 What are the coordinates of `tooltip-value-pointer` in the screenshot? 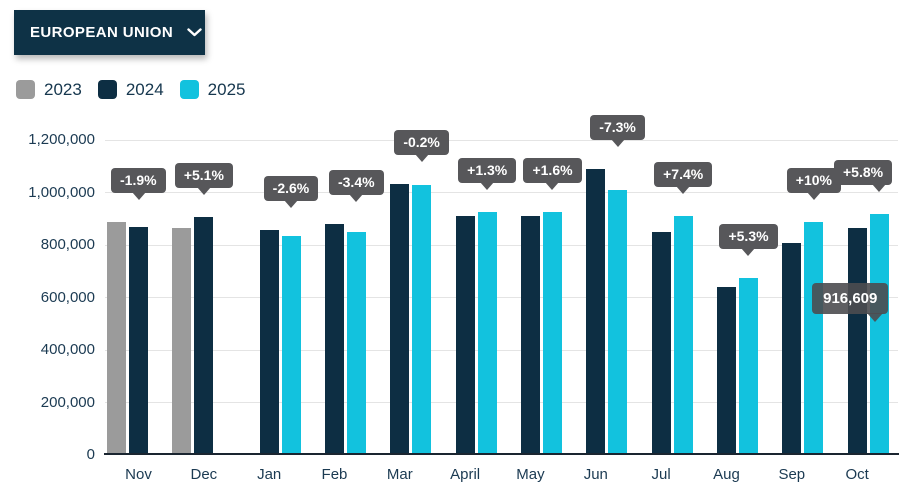 It's located at (875, 317).